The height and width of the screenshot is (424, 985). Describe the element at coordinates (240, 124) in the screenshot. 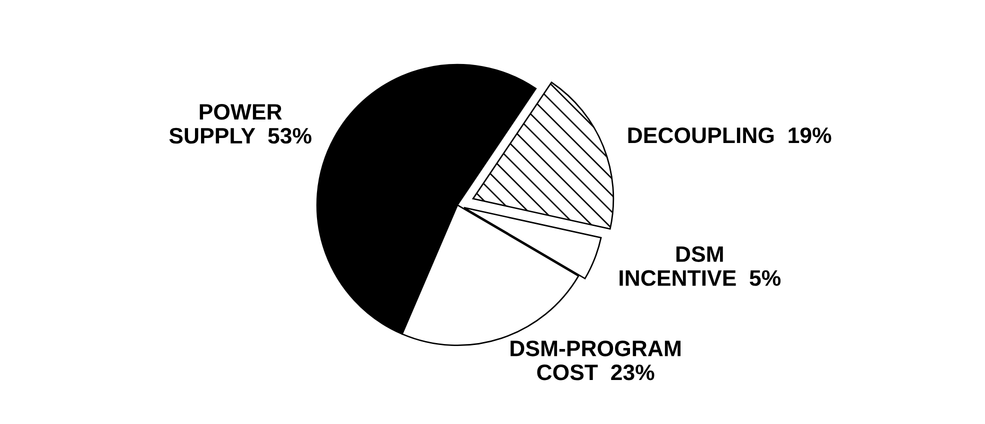

I see `slice-label: POWER SUPPLY 53%` at that location.